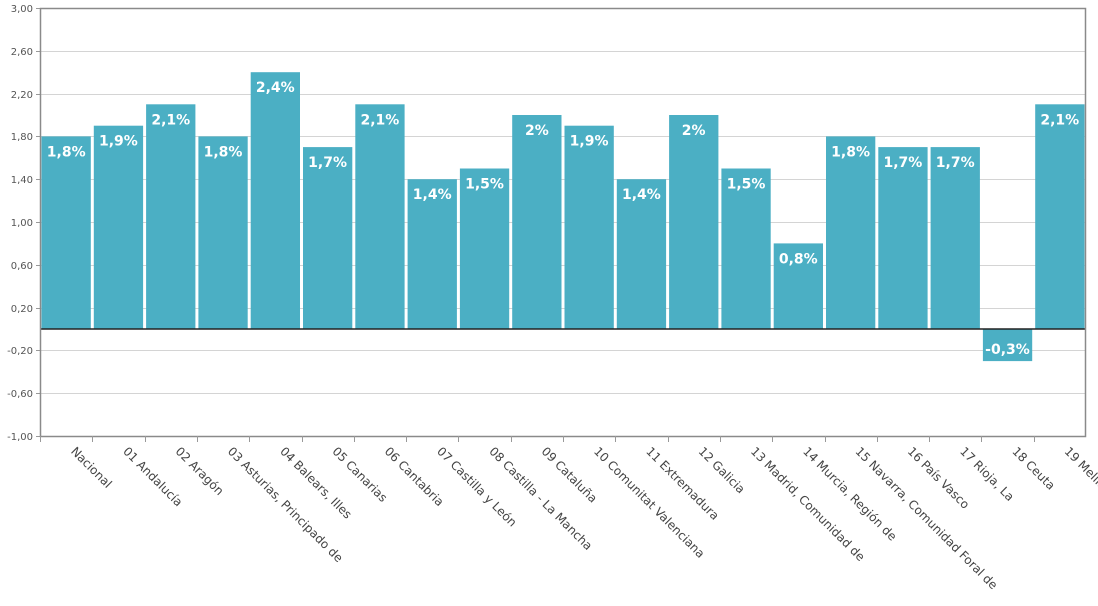 The width and height of the screenshot is (1098, 606). Describe the element at coordinates (22, 137) in the screenshot. I see `y-tick-label: 1,80` at that location.